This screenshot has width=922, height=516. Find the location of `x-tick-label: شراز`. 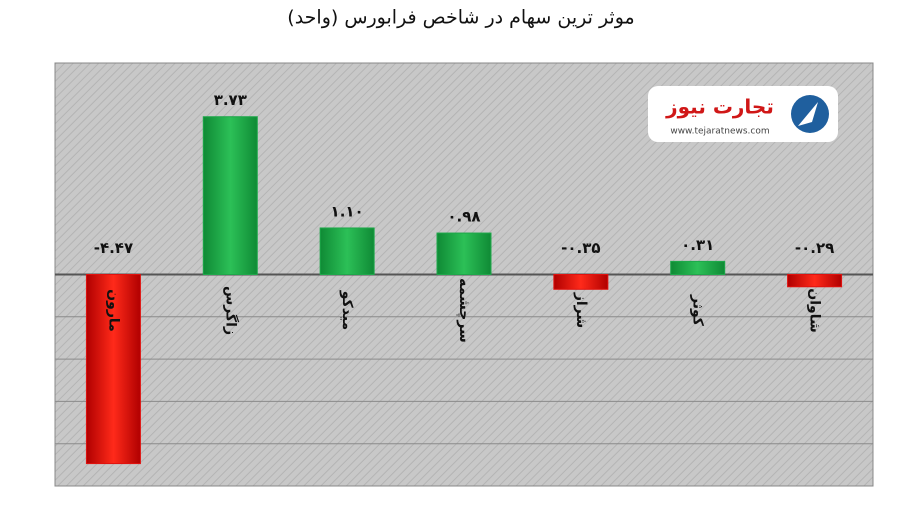

x-tick-label: شراز is located at coordinates (581, 310).